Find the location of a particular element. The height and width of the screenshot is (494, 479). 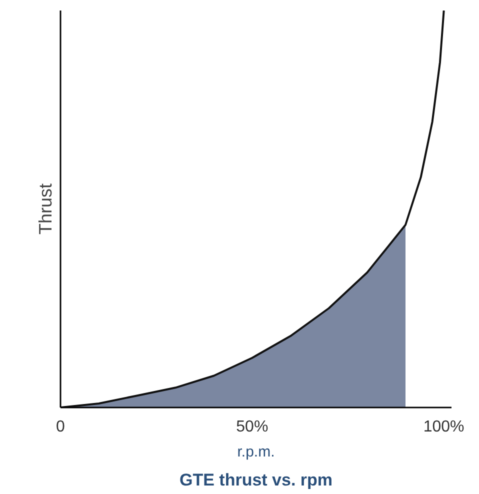

x-tick-label: 100% is located at coordinates (443, 427).